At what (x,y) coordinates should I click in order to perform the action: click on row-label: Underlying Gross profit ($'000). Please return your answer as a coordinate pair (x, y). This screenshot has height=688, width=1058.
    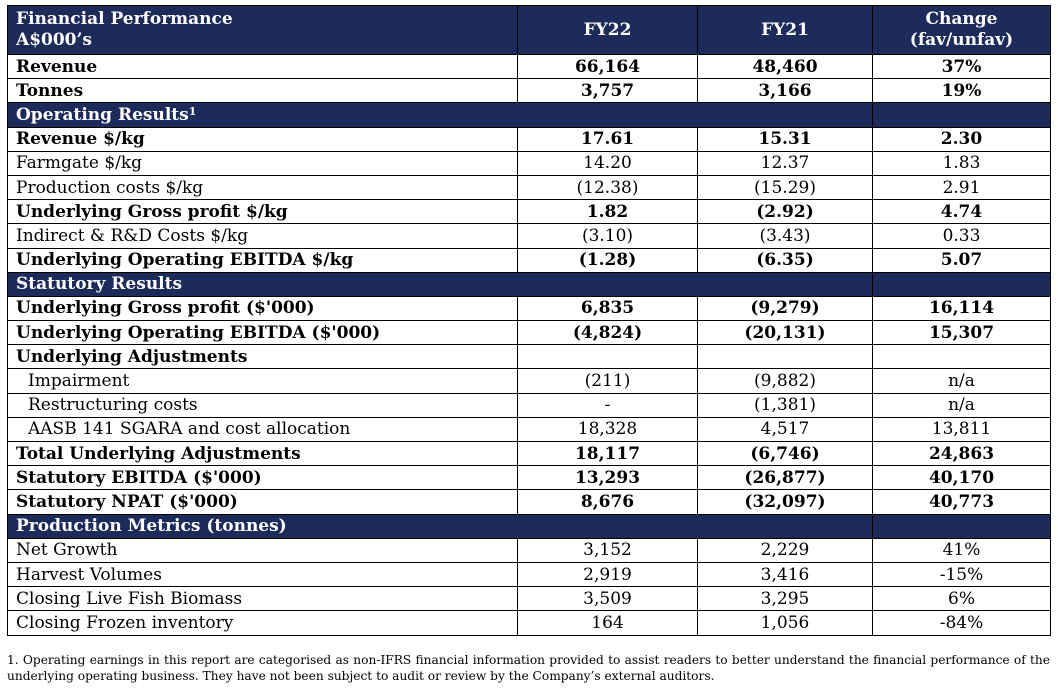
    Looking at the image, I should click on (262, 308).